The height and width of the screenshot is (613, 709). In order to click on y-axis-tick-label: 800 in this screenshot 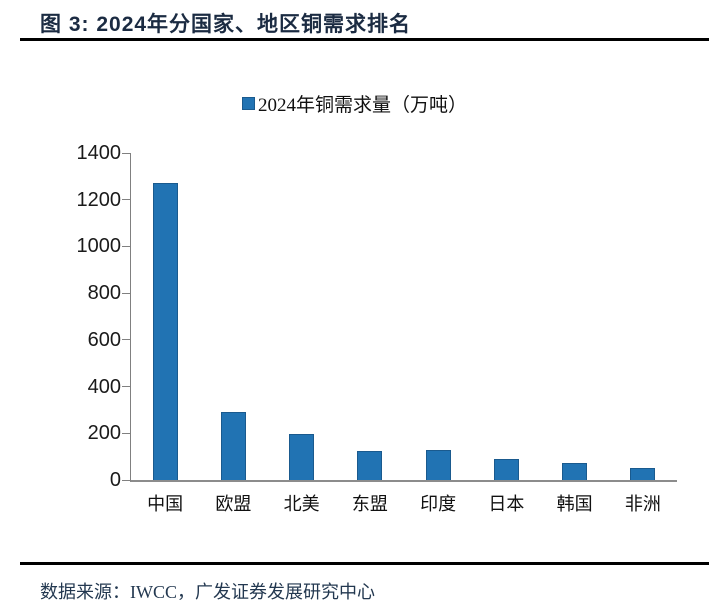, I will do `click(104, 293)`.